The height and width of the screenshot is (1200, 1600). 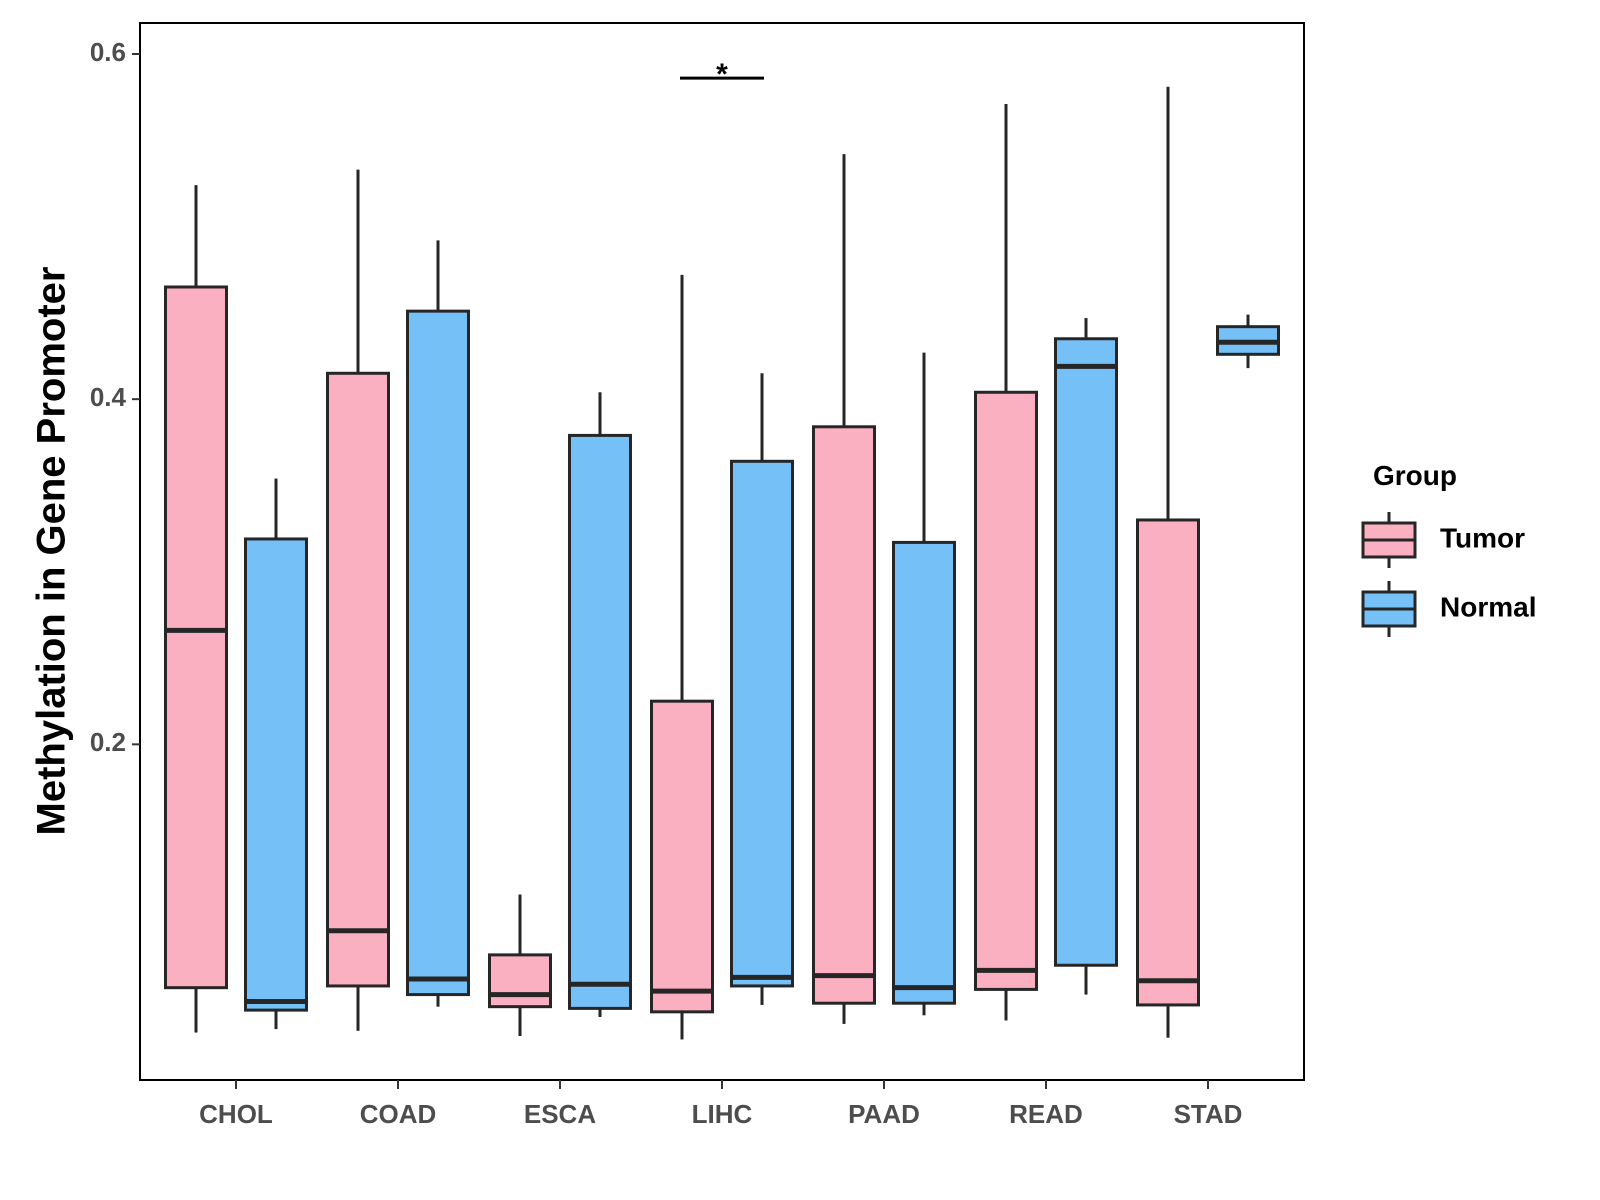 What do you see at coordinates (108, 742) in the screenshot?
I see `y-tick-label: 0.2` at bounding box center [108, 742].